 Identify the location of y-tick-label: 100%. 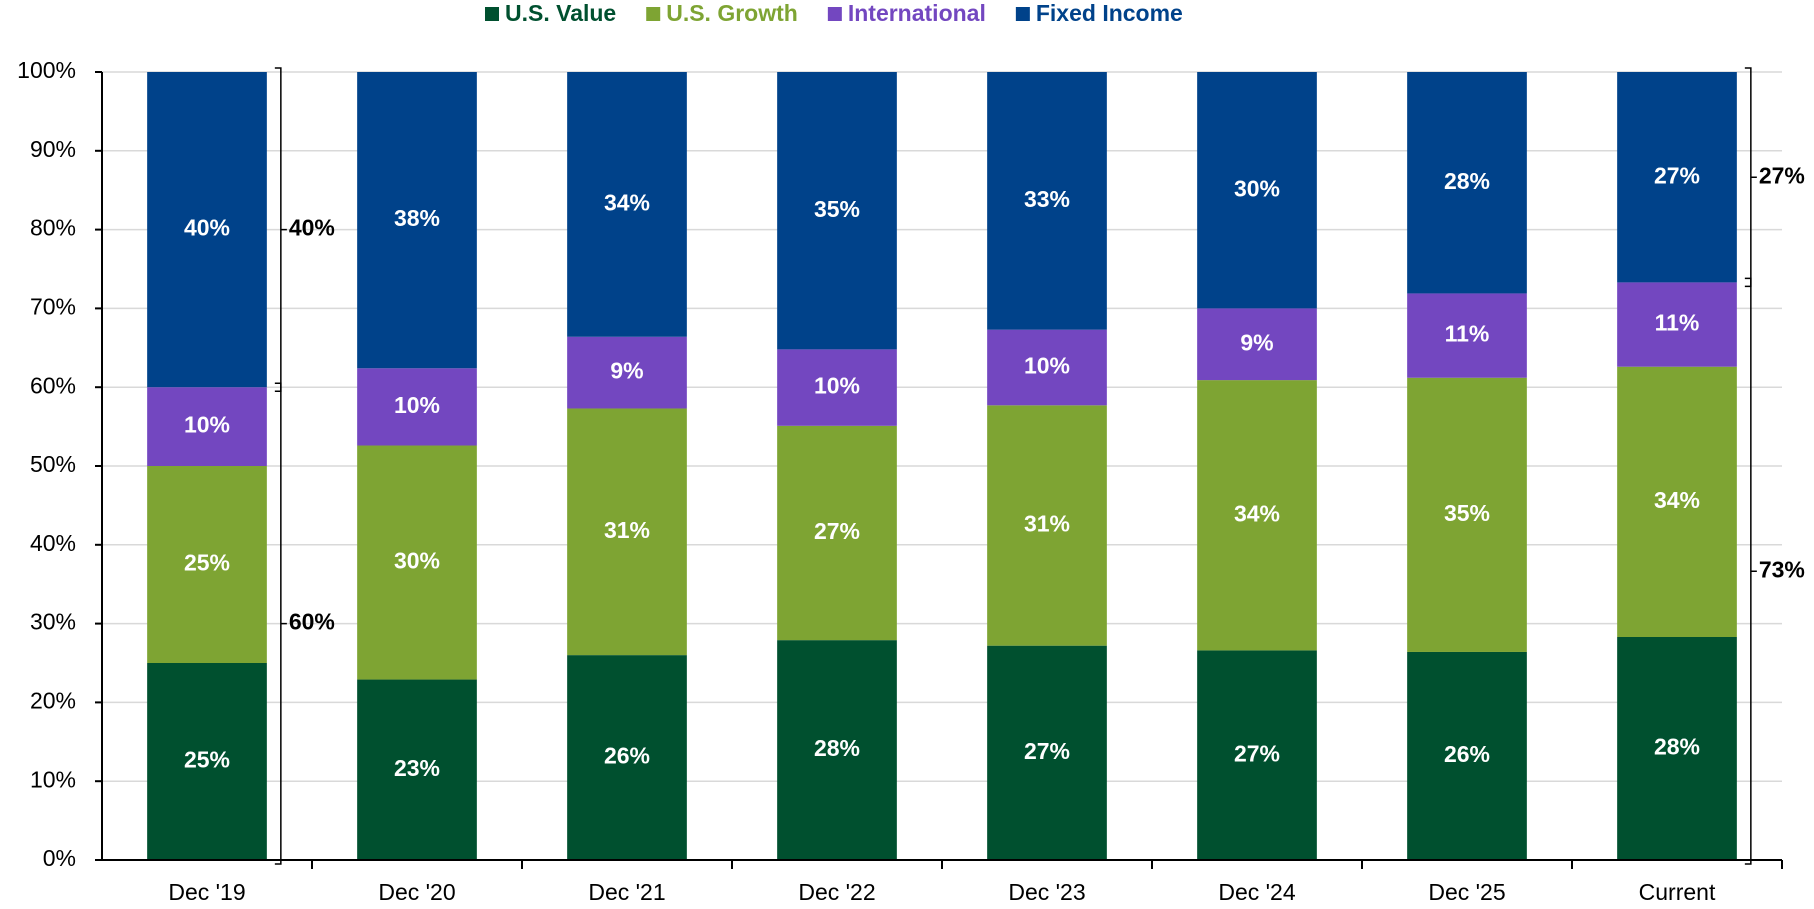
(46, 70).